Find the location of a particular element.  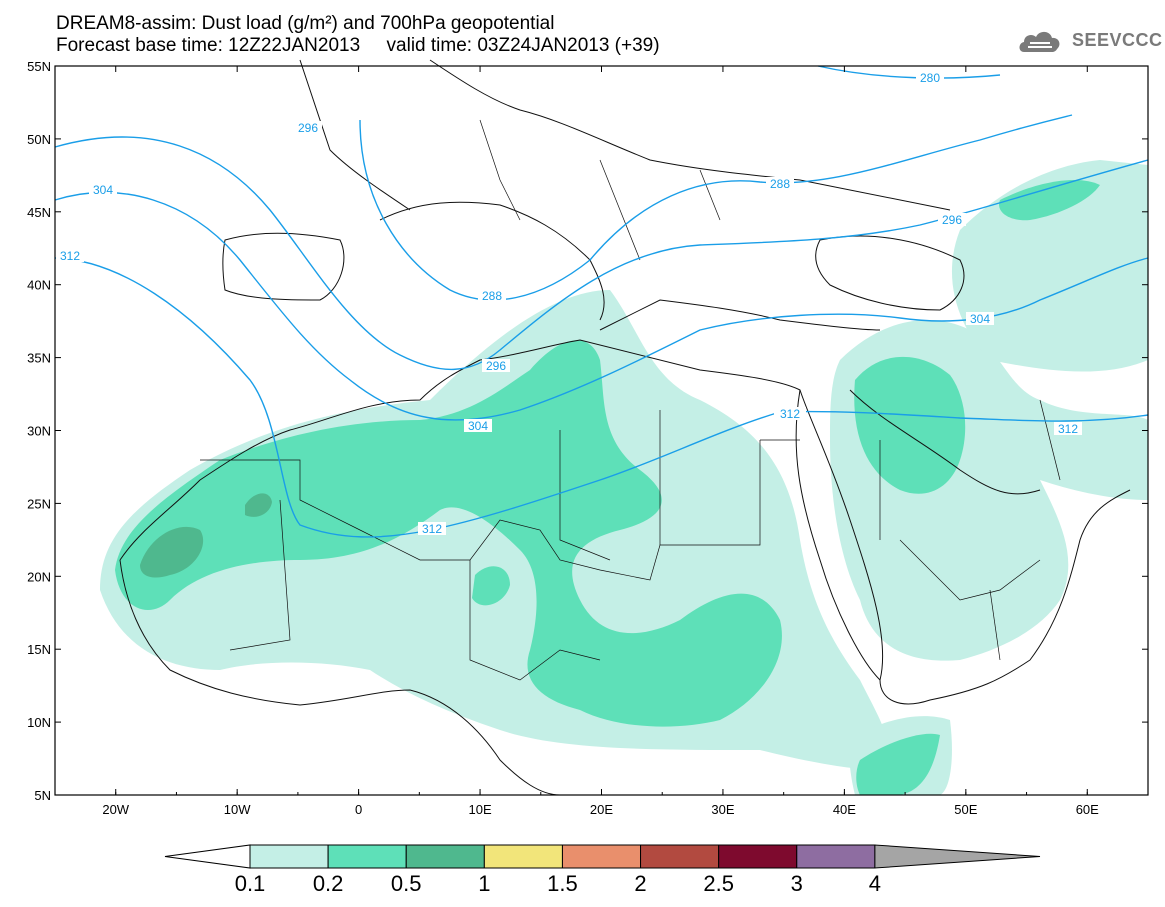

latitude-labels: 55N 50N 45N 40N 35N 30N 25N 20N 15N 10N 5N is located at coordinates (39, 431).